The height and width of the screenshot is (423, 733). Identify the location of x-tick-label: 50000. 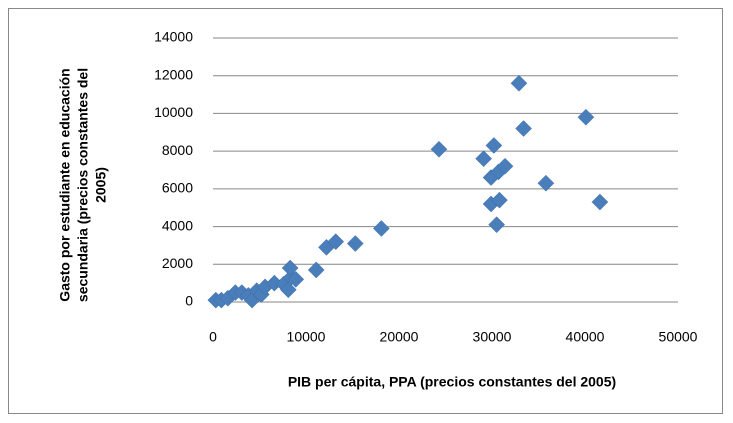
(678, 337).